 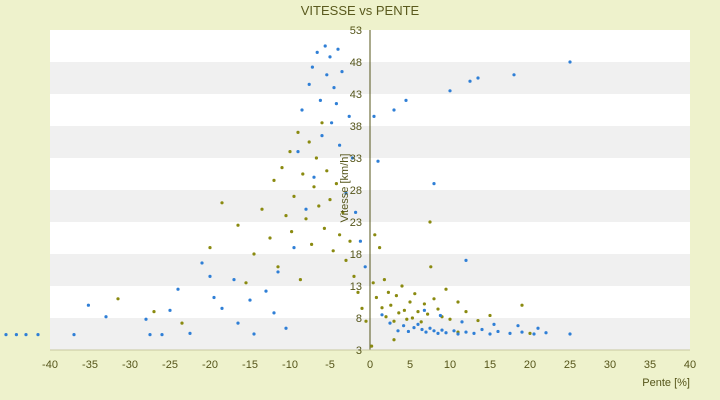 What do you see at coordinates (290, 365) in the screenshot?
I see `x-tick-label: -10` at bounding box center [290, 365].